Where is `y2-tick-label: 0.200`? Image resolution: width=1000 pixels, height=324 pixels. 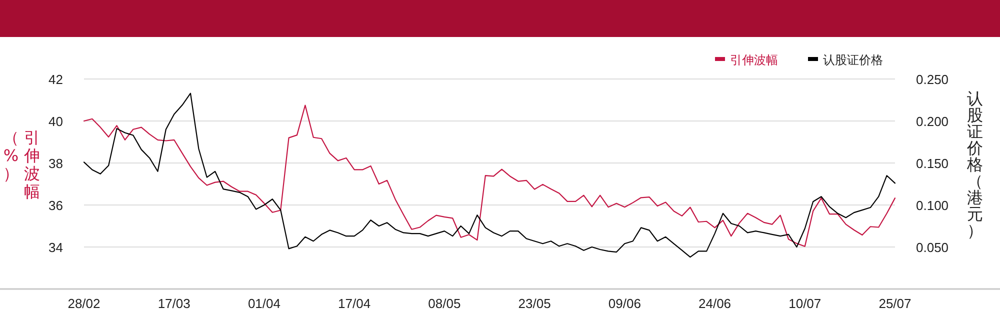 y2-tick-label: 0.200 is located at coordinates (932, 121).